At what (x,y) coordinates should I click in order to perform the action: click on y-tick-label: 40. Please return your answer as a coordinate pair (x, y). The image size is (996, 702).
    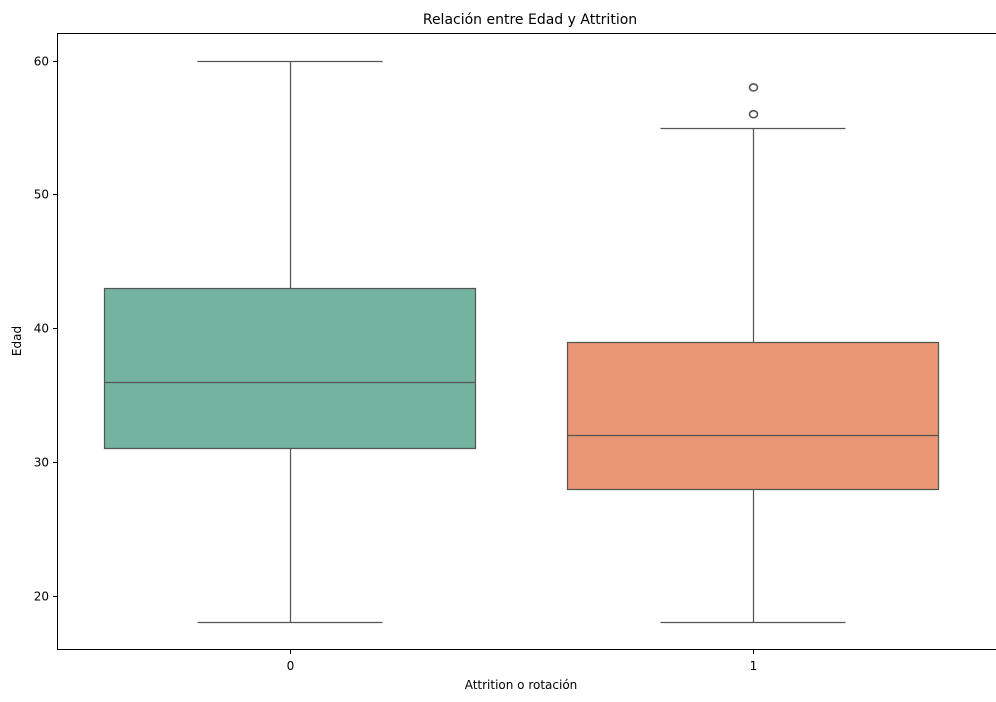
    Looking at the image, I should click on (41, 329).